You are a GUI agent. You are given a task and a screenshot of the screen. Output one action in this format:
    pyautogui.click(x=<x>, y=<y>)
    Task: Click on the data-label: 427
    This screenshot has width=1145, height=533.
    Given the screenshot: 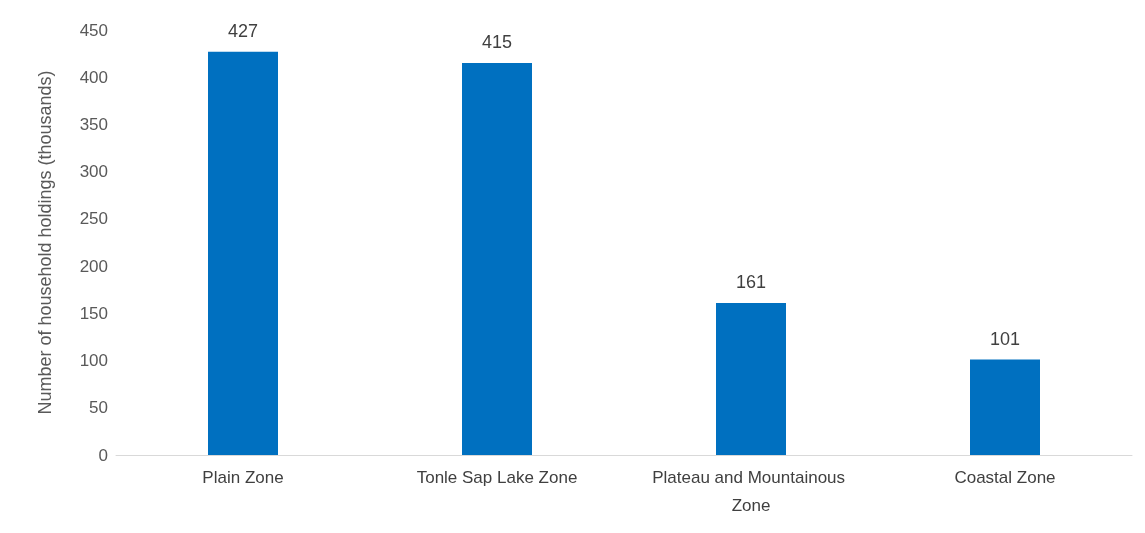 What is the action you would take?
    pyautogui.click(x=243, y=30)
    